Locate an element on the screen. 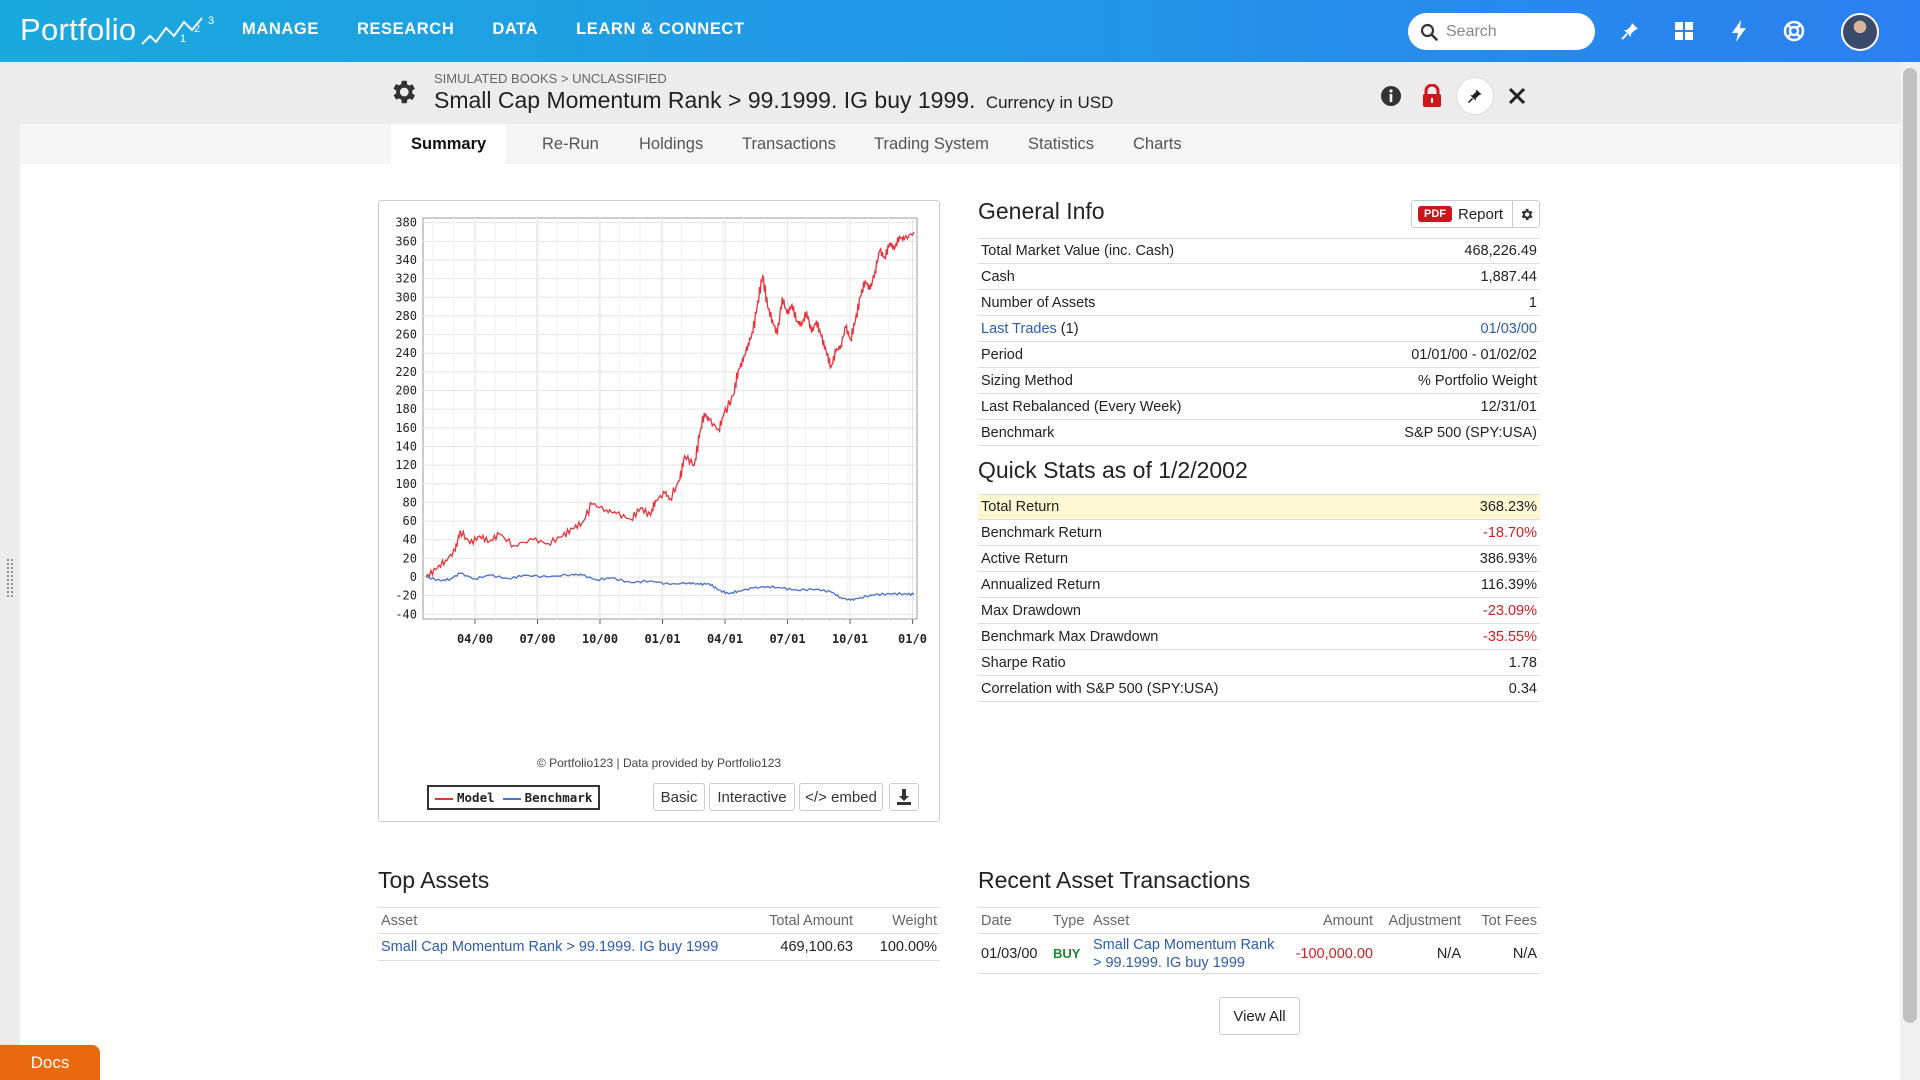 The image size is (1920, 1080). tab-transactions: Transactions is located at coordinates (789, 144).